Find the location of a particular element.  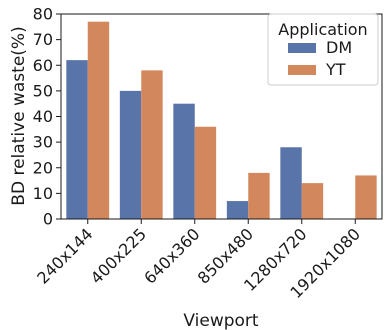

x-tick-label-240x144: 240x144 is located at coordinates (64, 255).